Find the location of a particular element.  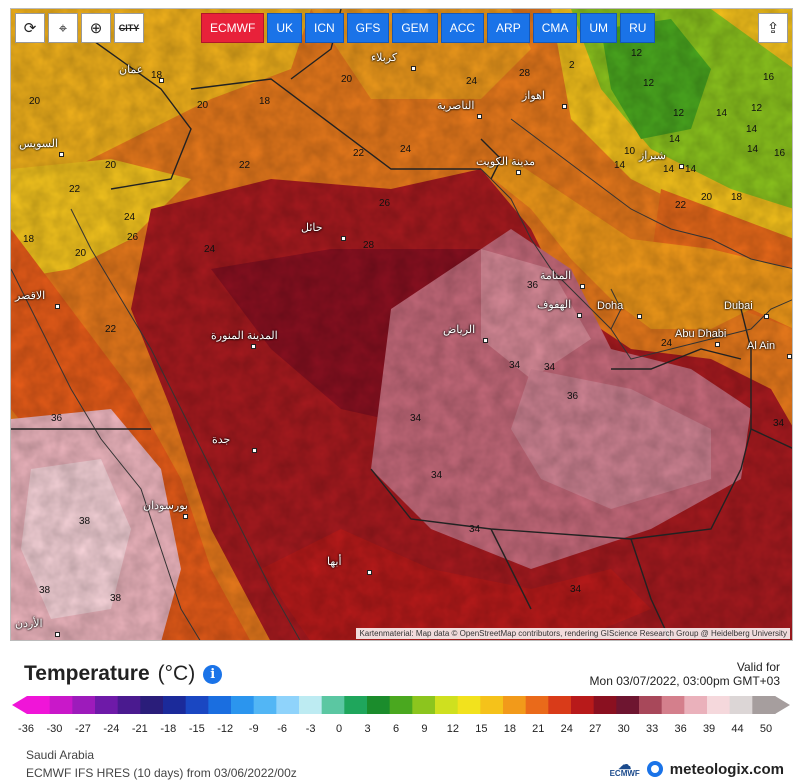

temperature-colorbar is located at coordinates (401, 705).